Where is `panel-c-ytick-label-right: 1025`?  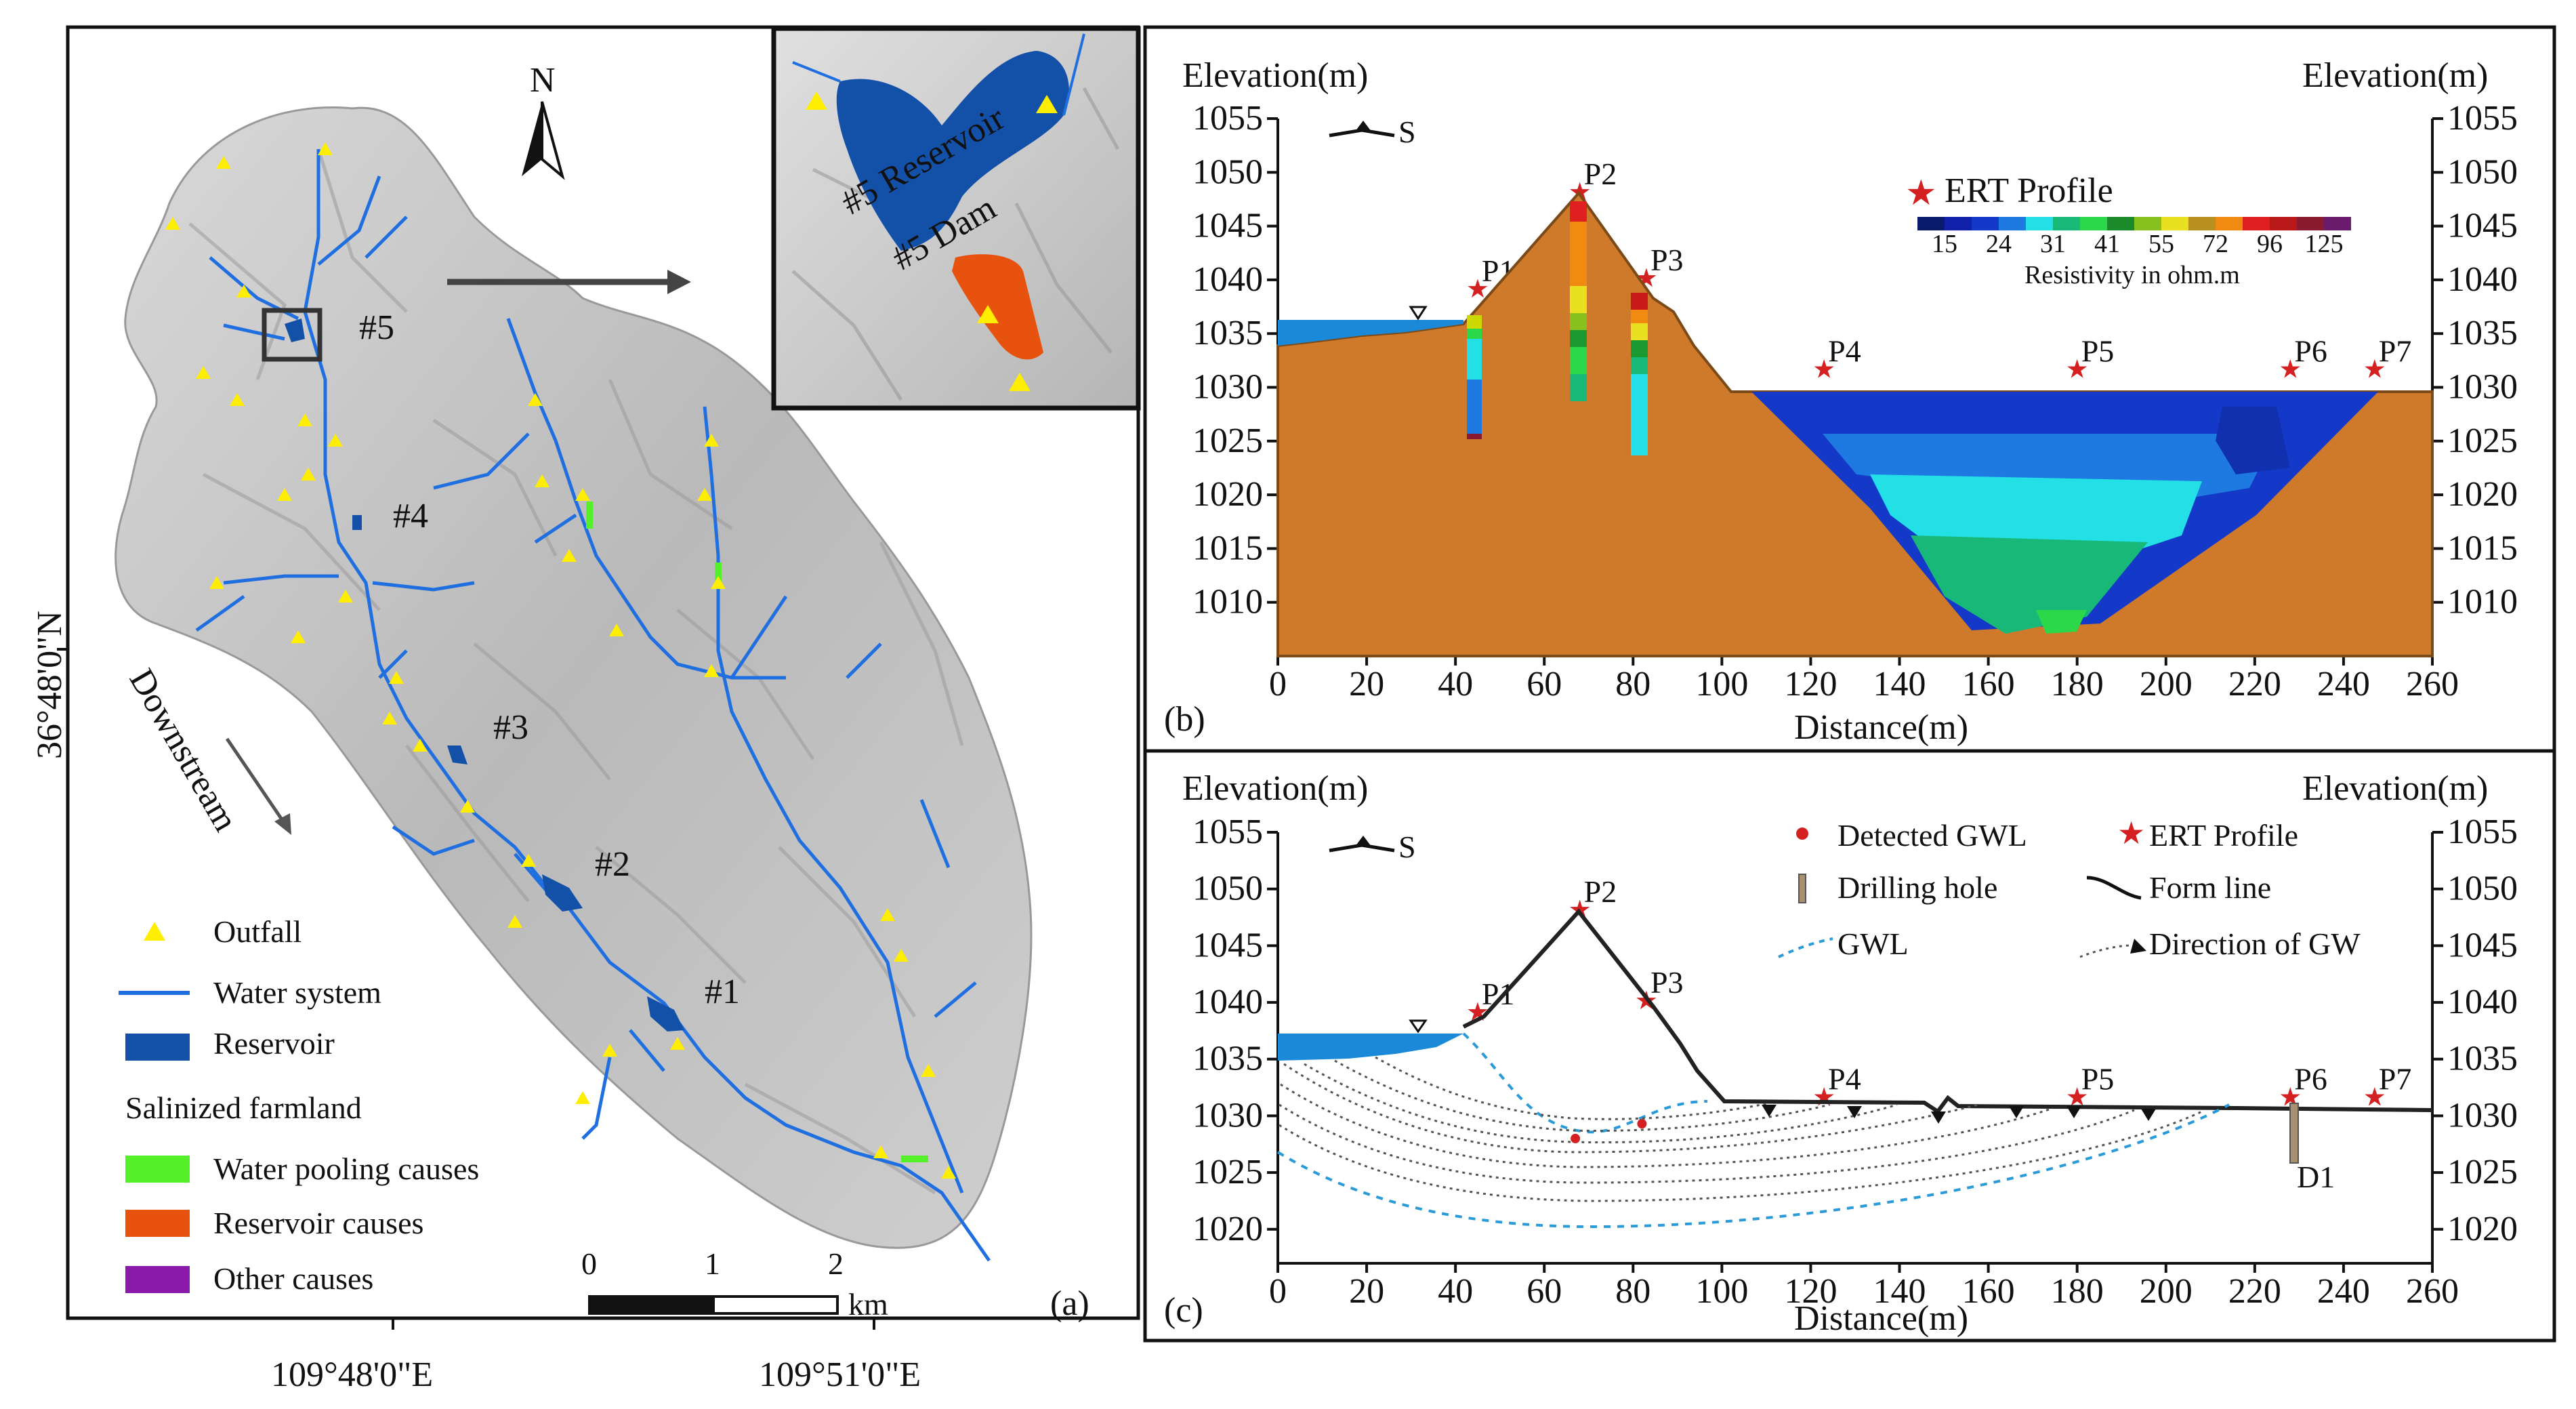 panel-c-ytick-label-right: 1025 is located at coordinates (2482, 1172).